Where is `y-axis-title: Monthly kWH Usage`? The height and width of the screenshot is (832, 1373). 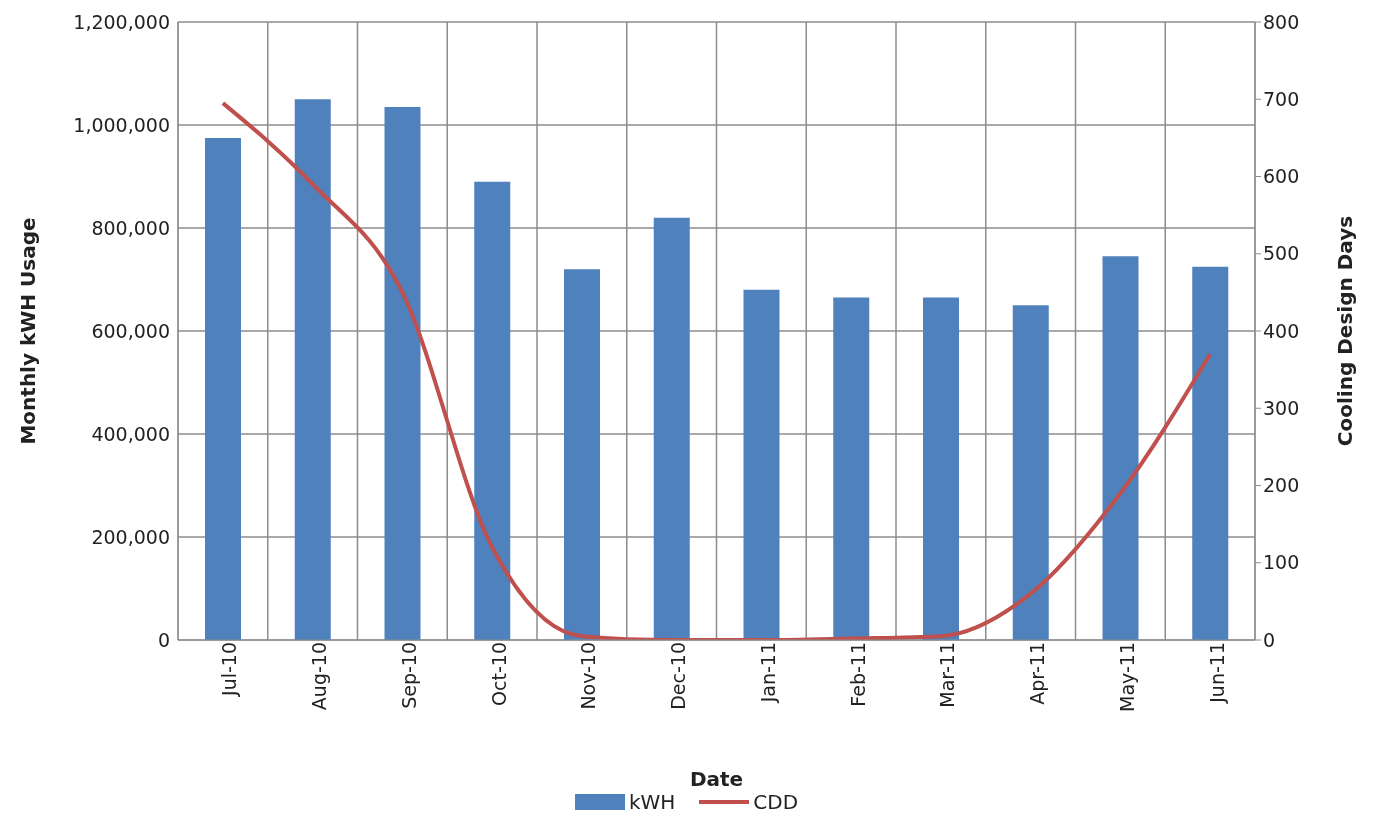
y-axis-title: Monthly kWH Usage is located at coordinates (28, 331).